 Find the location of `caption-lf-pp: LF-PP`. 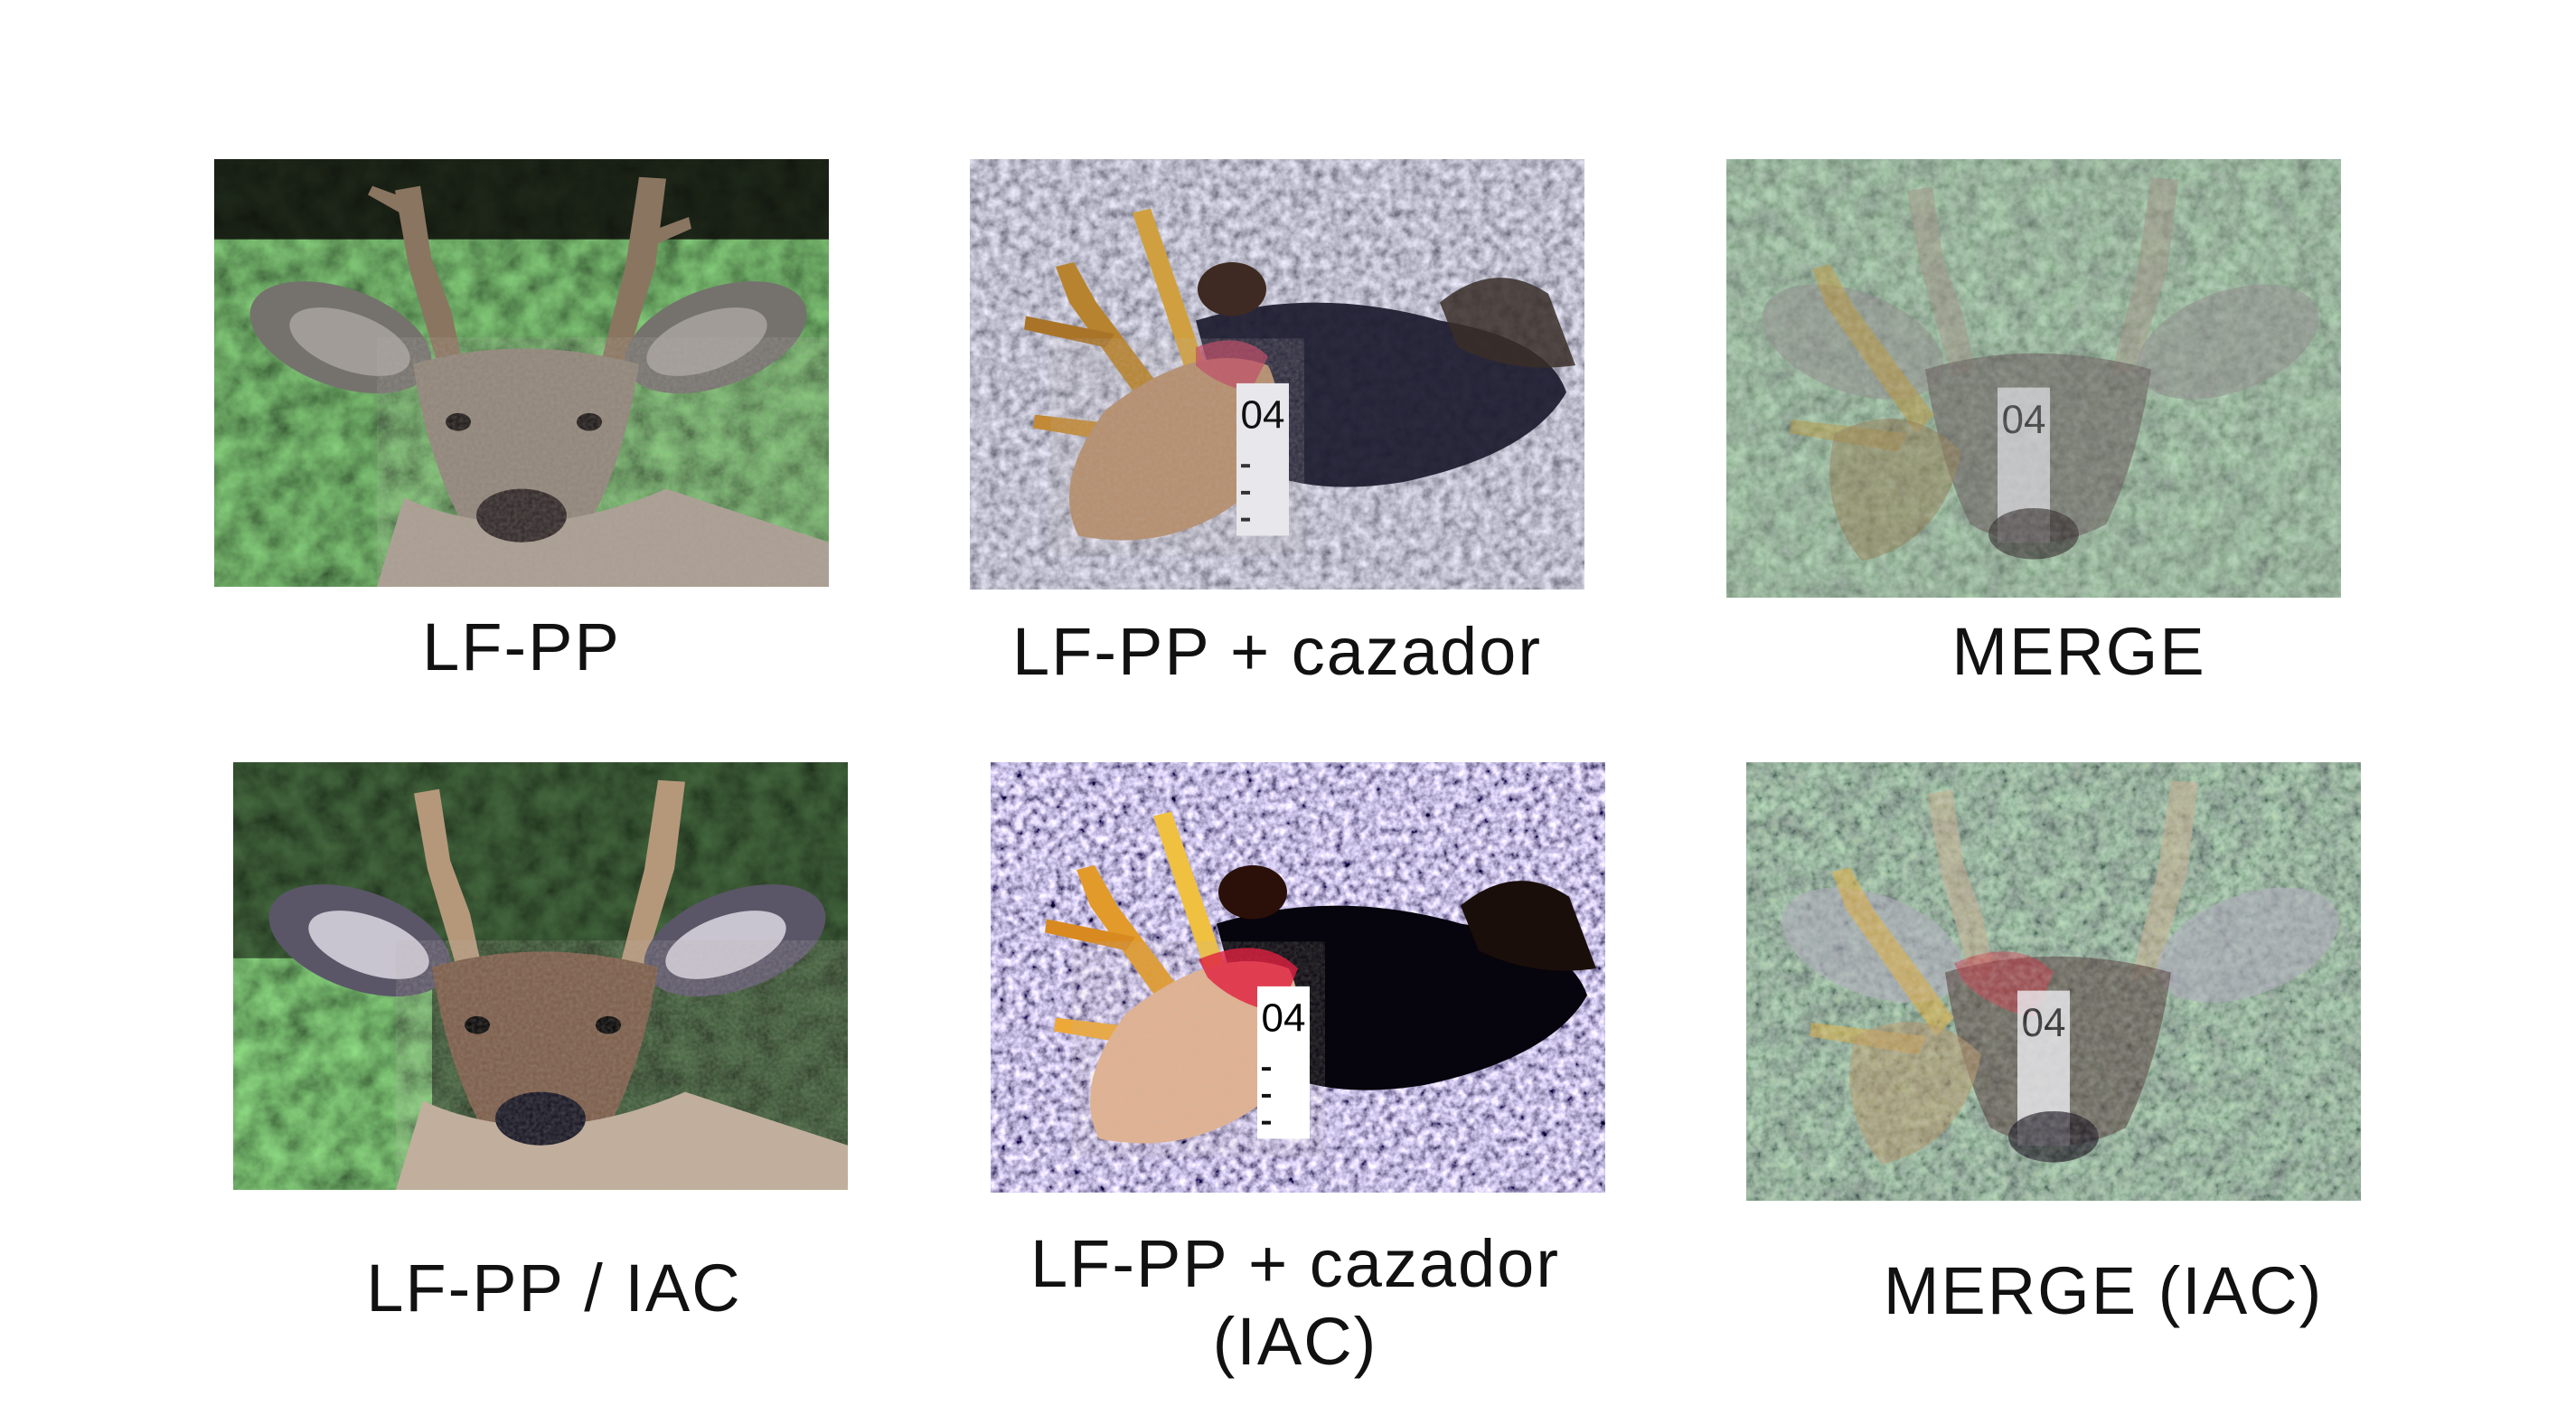

caption-lf-pp: LF-PP is located at coordinates (522, 646).